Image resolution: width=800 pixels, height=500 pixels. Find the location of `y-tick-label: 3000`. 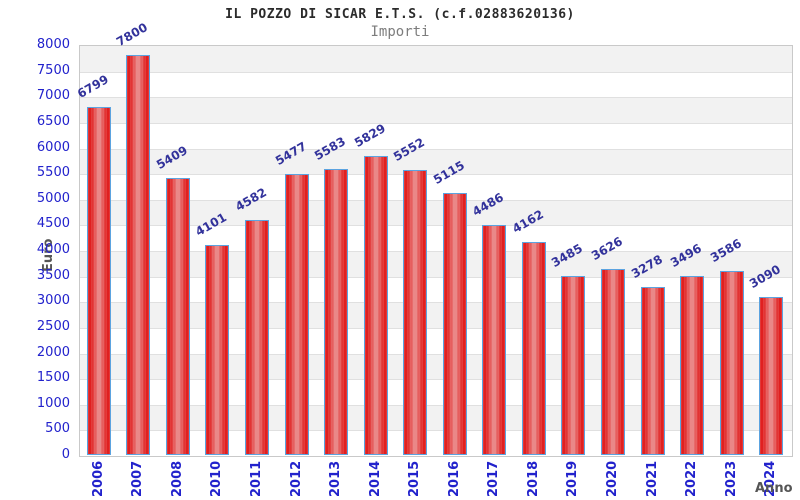

y-tick-label: 3000 is located at coordinates (53, 301).